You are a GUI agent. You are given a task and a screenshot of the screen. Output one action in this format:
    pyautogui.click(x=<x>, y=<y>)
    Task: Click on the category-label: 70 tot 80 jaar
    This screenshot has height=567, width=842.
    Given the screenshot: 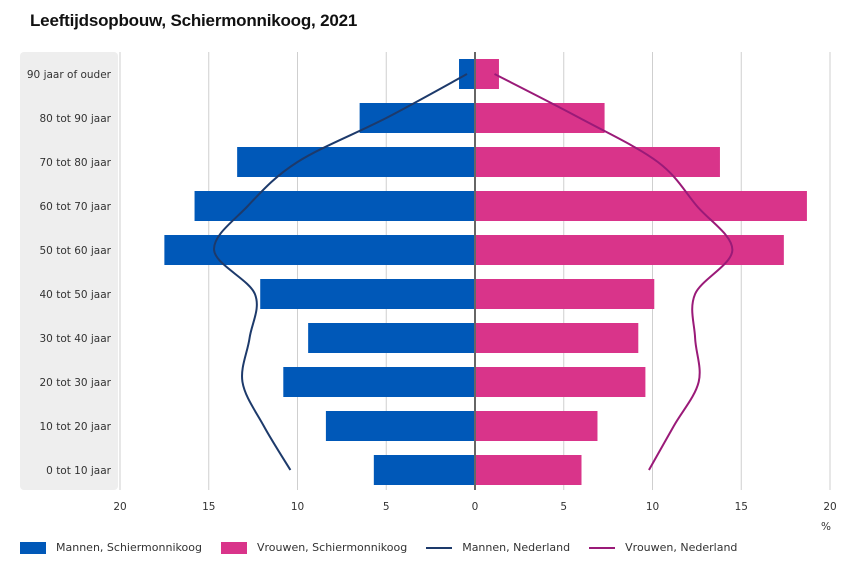 What is the action you would take?
    pyautogui.click(x=76, y=163)
    